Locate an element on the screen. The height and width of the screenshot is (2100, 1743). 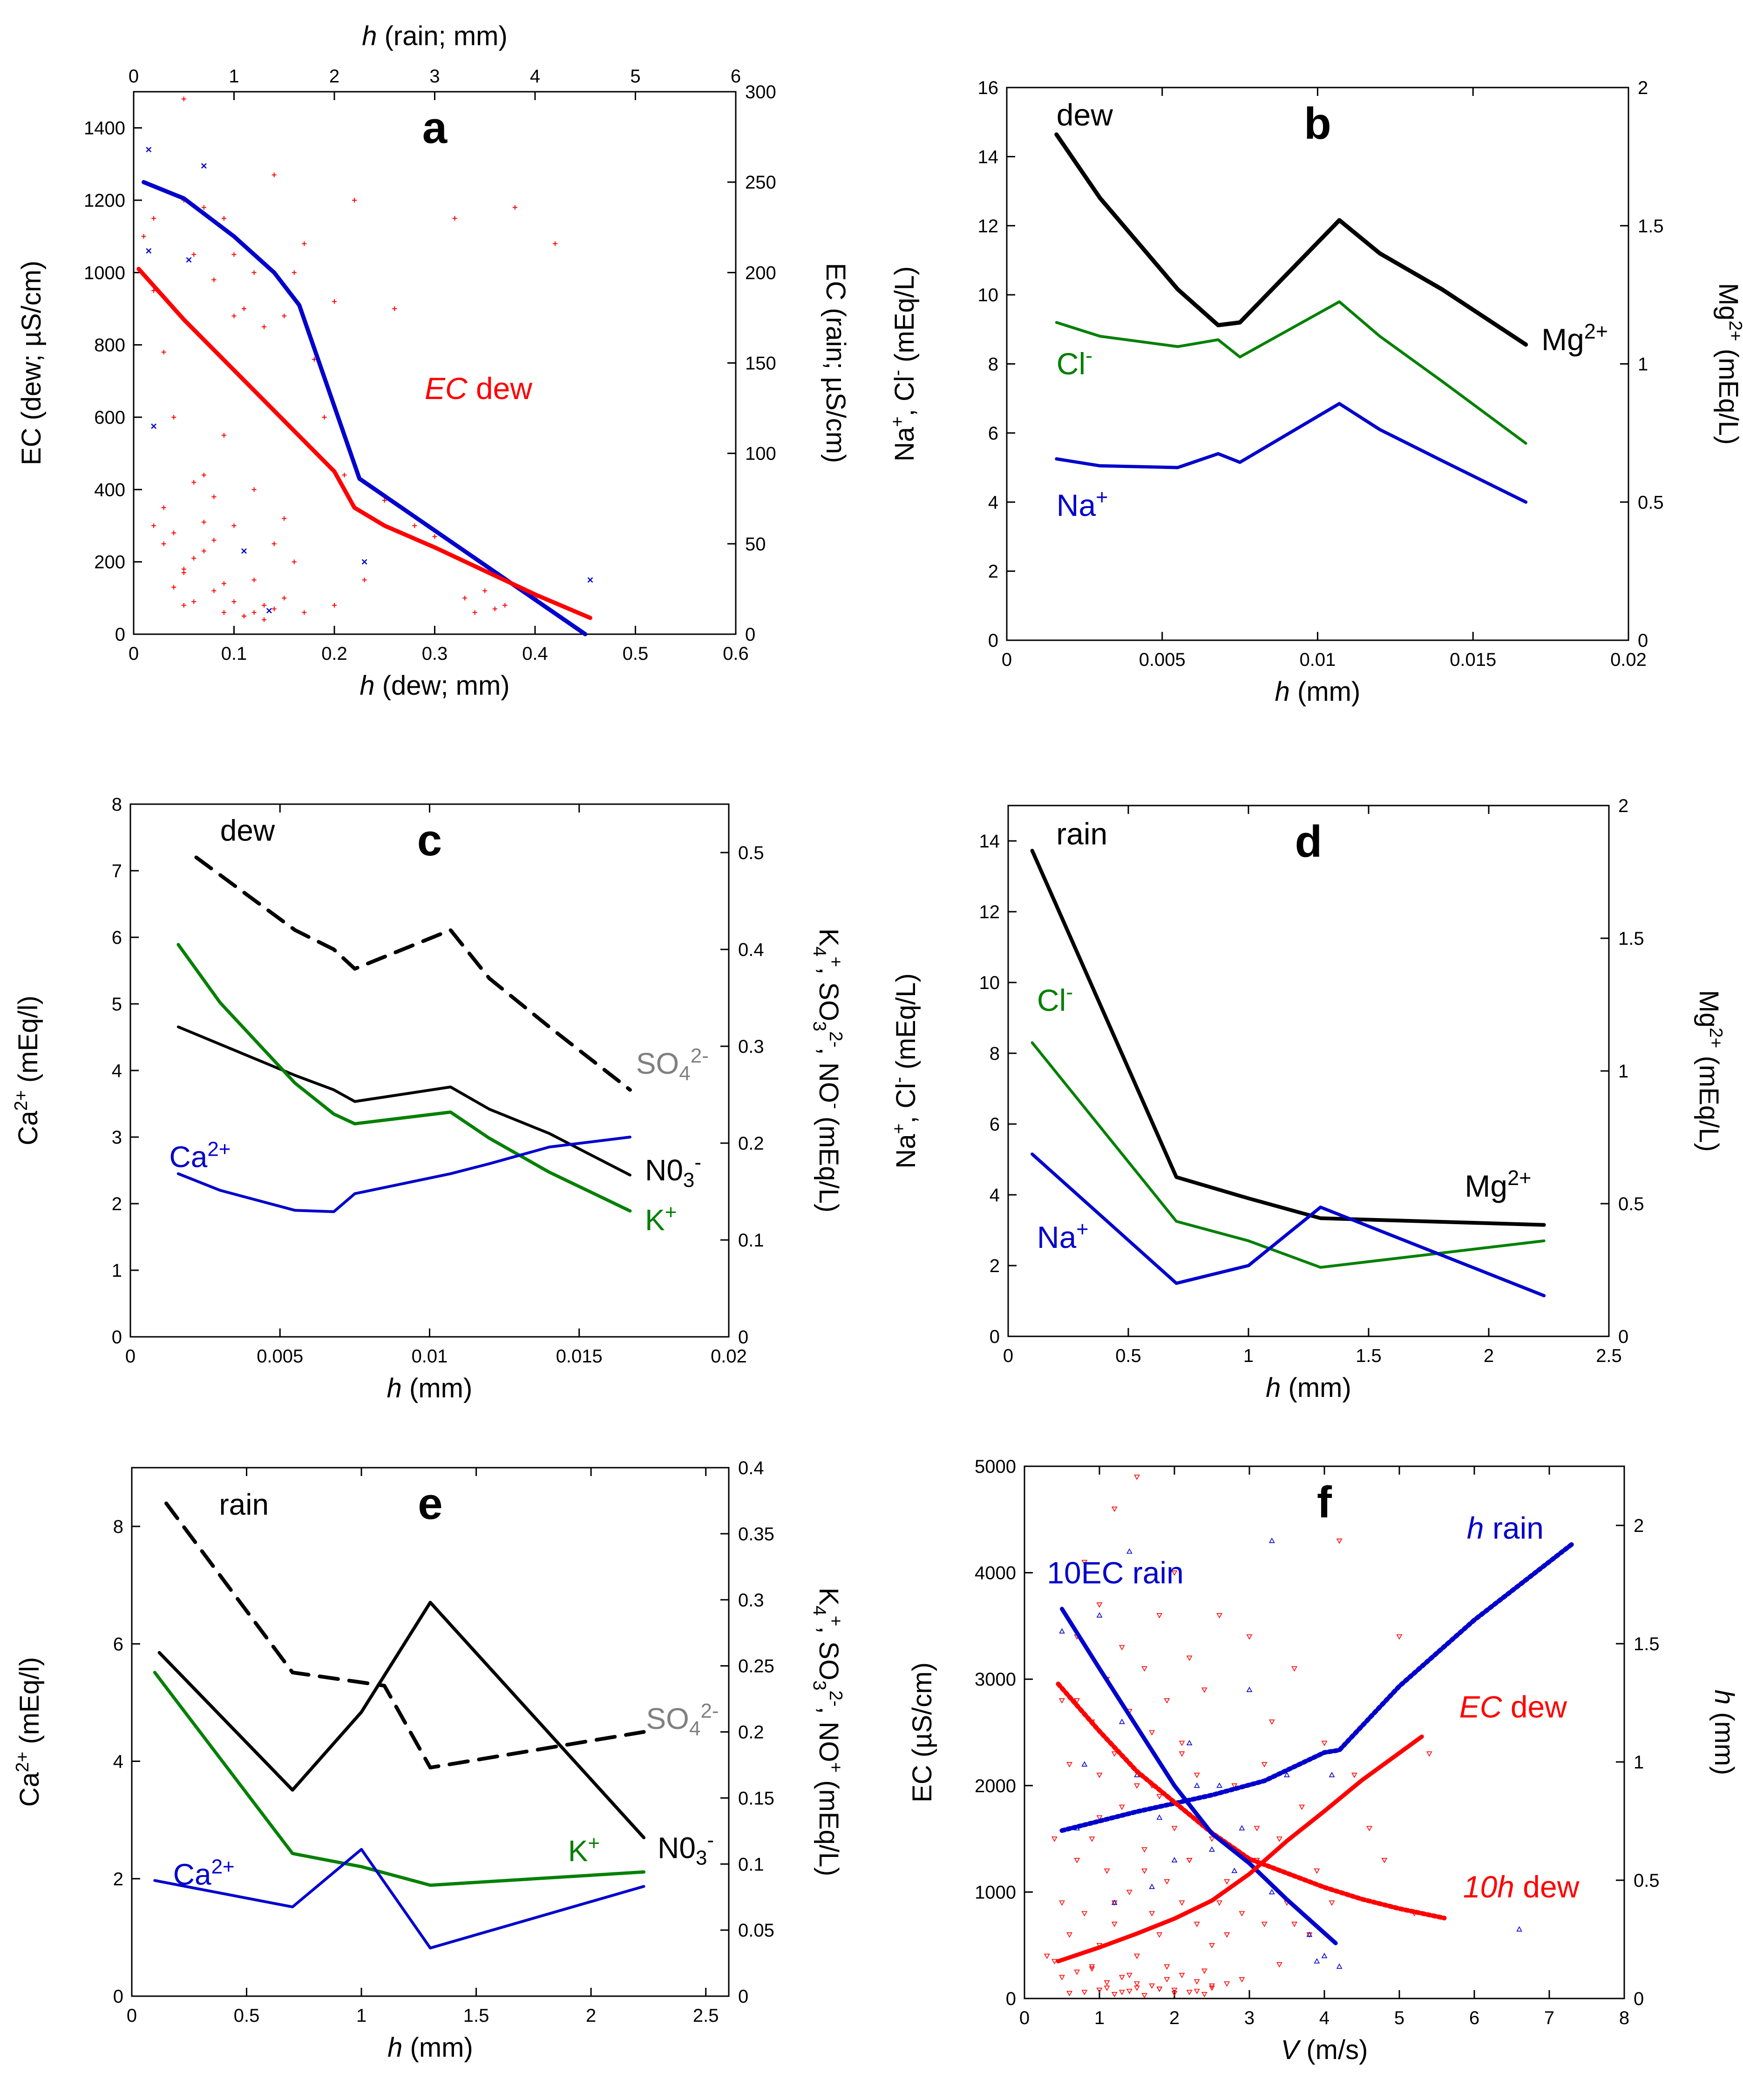
series-line-mg2-dew is located at coordinates (1291, 239).